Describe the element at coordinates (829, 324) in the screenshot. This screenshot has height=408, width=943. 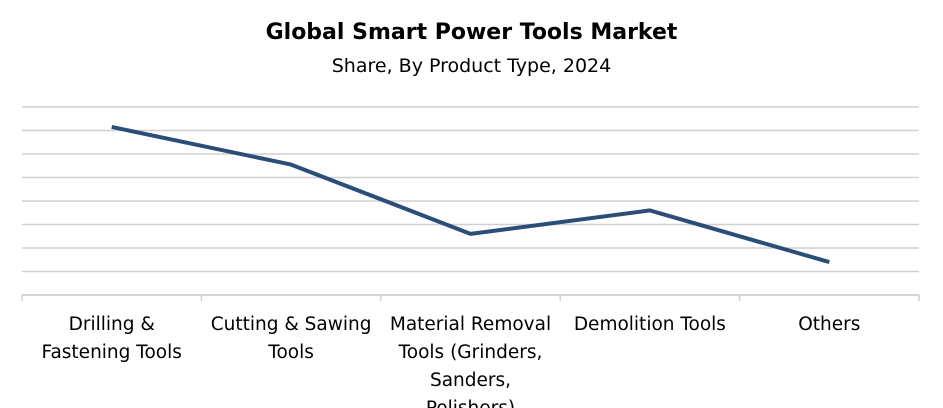
I see `x-tick-label: Others` at that location.